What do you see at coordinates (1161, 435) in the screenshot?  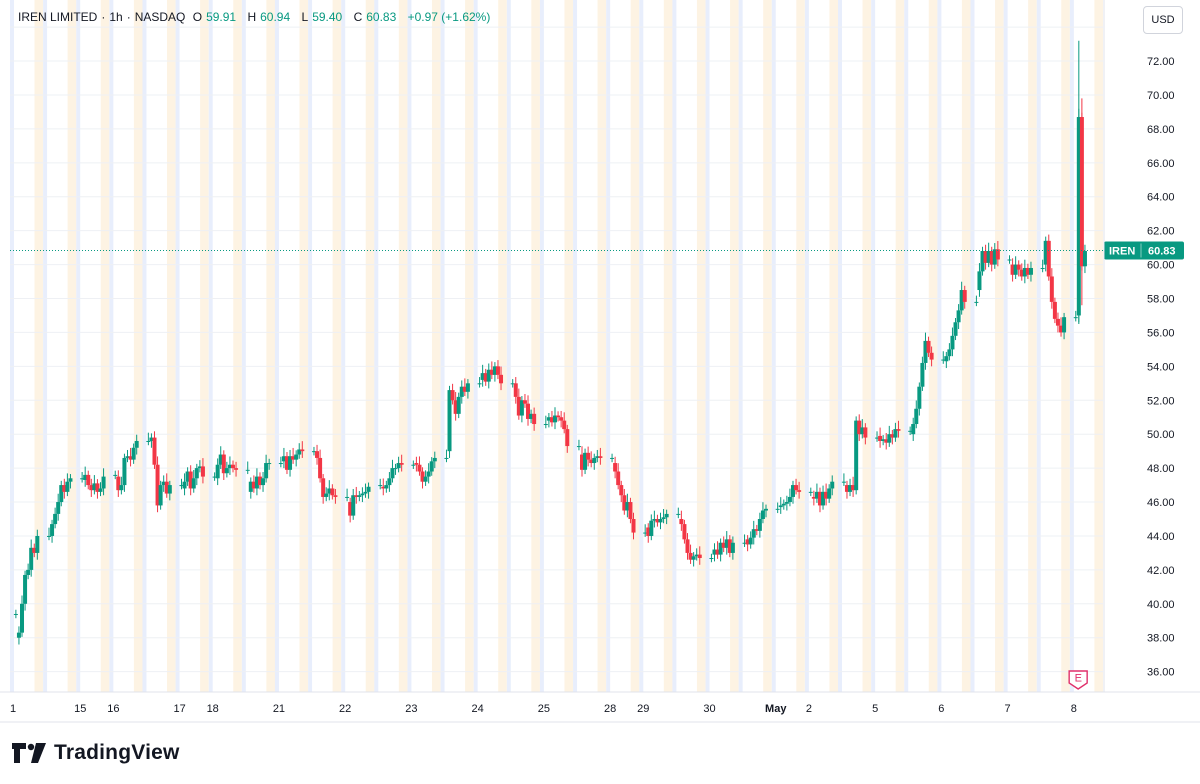 I see `y-tick-label: 50.00` at bounding box center [1161, 435].